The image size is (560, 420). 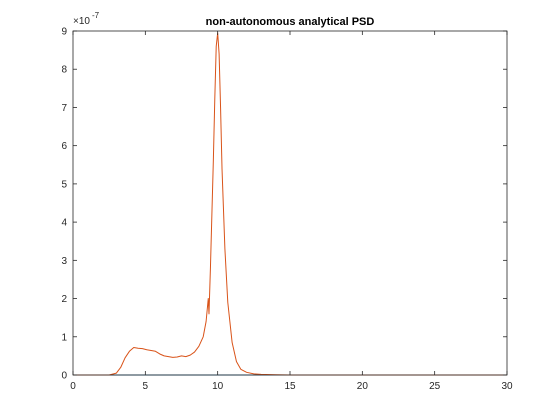 What do you see at coordinates (507, 386) in the screenshot?
I see `x-tick-label: 30` at bounding box center [507, 386].